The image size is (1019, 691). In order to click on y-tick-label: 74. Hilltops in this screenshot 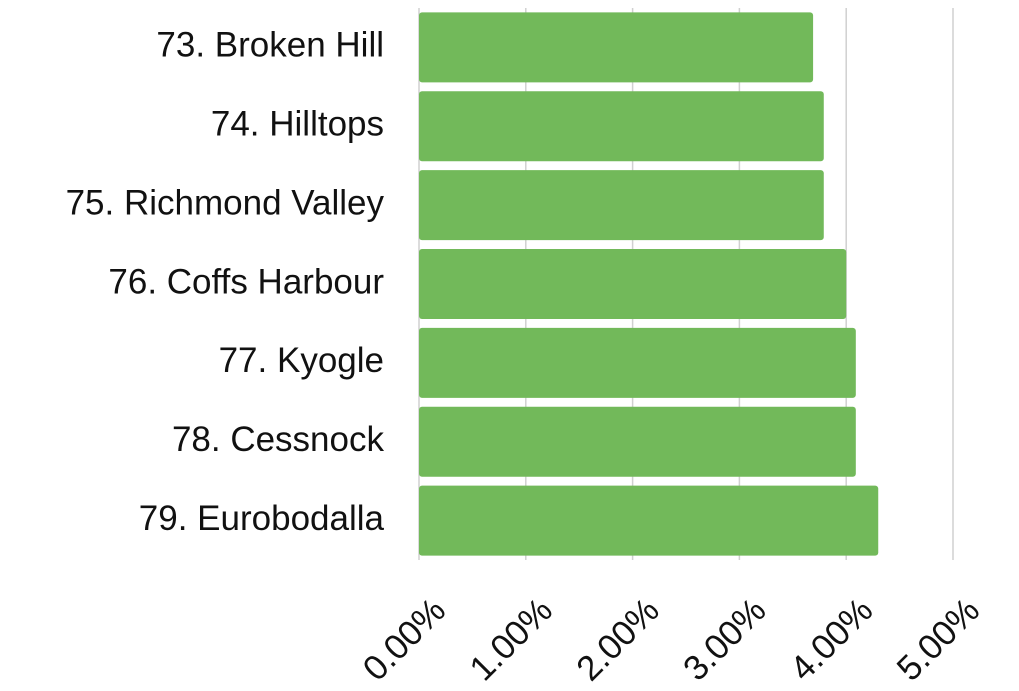, I will do `click(297, 124)`.